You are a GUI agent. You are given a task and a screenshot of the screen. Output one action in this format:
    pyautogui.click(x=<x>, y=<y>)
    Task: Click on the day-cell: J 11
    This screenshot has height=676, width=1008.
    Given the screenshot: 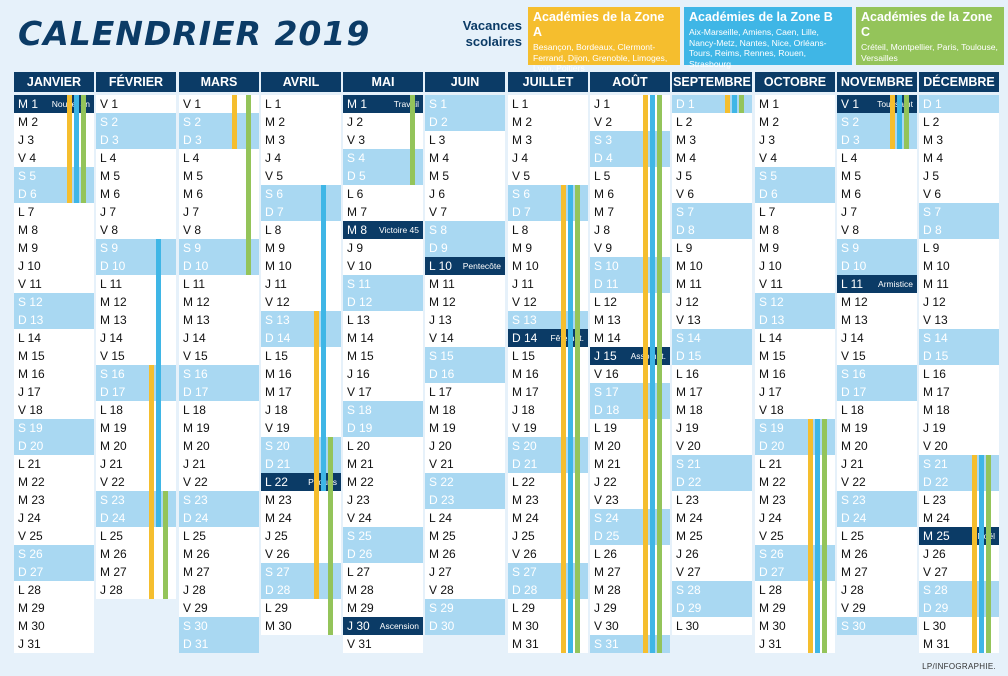 What is the action you would take?
    pyautogui.click(x=301, y=284)
    